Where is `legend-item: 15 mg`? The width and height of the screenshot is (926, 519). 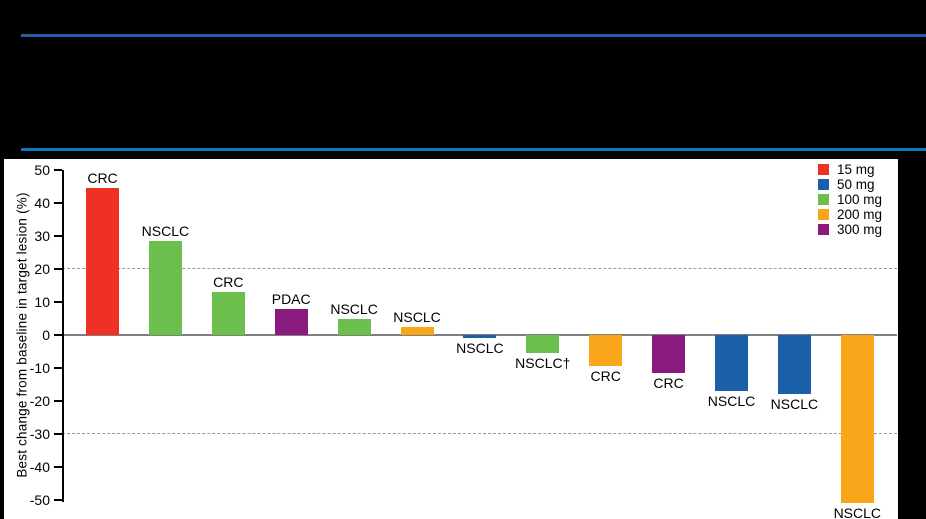
legend-item: 15 mg is located at coordinates (850, 170).